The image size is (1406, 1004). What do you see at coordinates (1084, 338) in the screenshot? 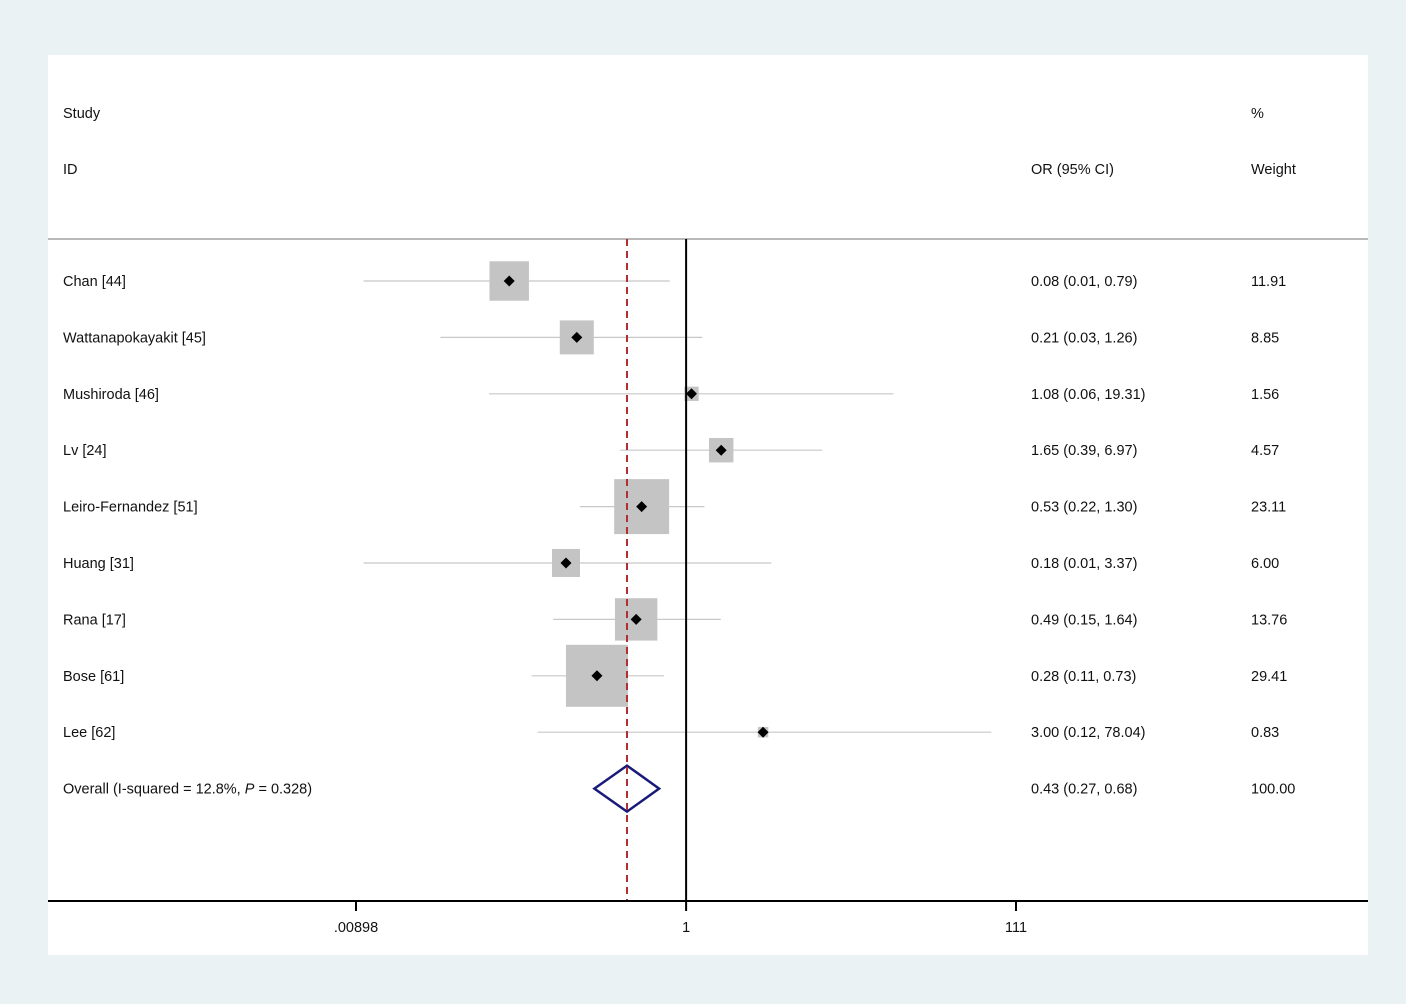
I see `or-ci-value: 0.21 (0.03, 1.26)` at bounding box center [1084, 338].